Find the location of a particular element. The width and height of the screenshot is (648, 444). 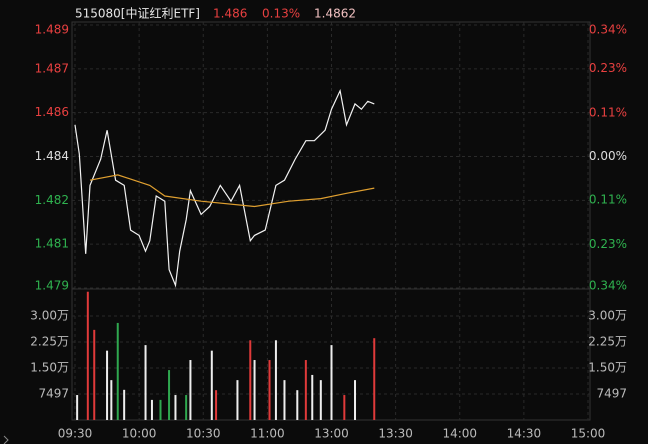

y-tick-label: 1.50万 is located at coordinates (49, 368).